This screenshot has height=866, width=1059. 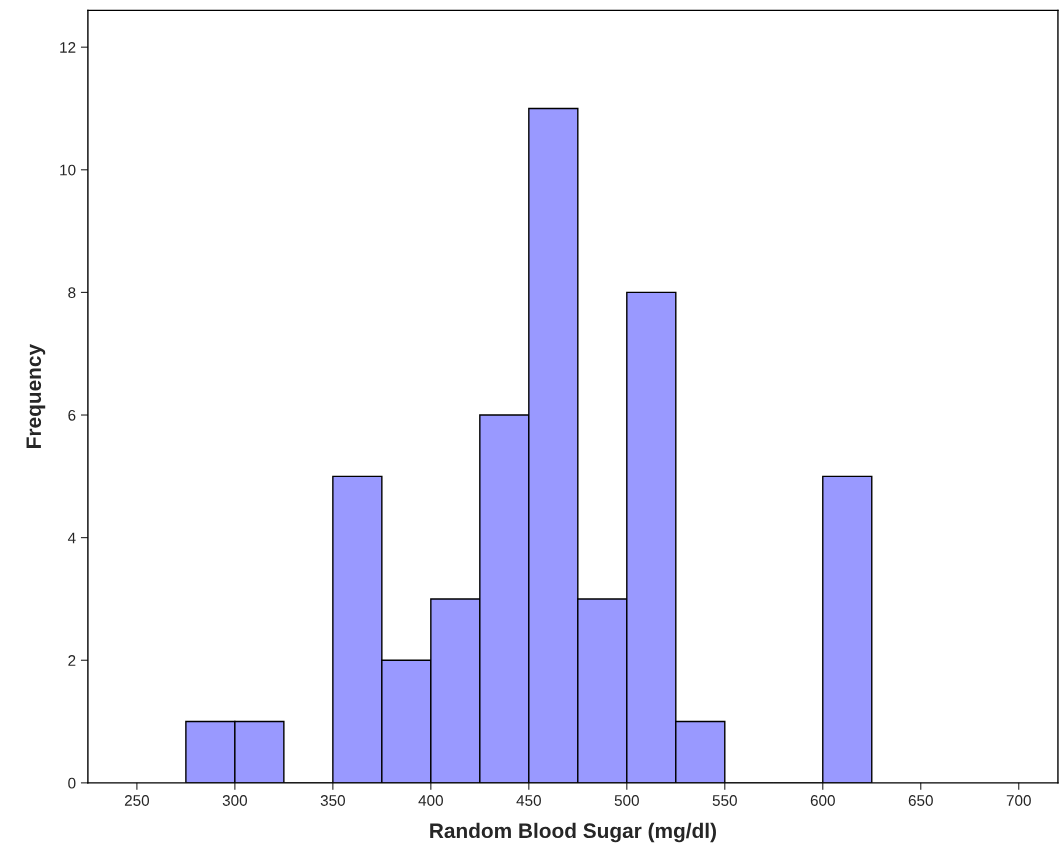 I want to click on x-tick-label: 600, so click(x=822, y=800).